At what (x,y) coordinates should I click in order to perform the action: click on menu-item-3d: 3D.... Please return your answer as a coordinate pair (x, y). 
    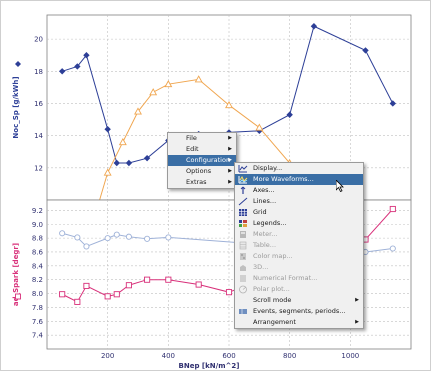
    Looking at the image, I should click on (299, 267).